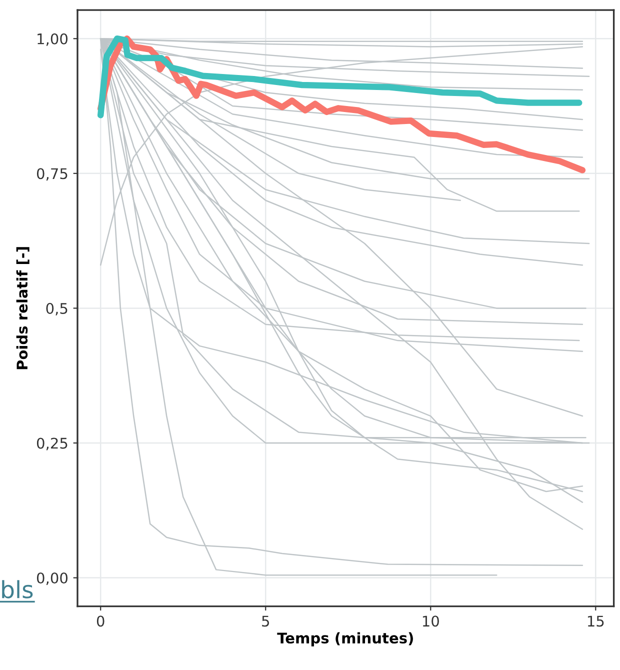  Describe the element at coordinates (23, 308) in the screenshot. I see `y-axis-title: Poids relatif [-]` at that location.